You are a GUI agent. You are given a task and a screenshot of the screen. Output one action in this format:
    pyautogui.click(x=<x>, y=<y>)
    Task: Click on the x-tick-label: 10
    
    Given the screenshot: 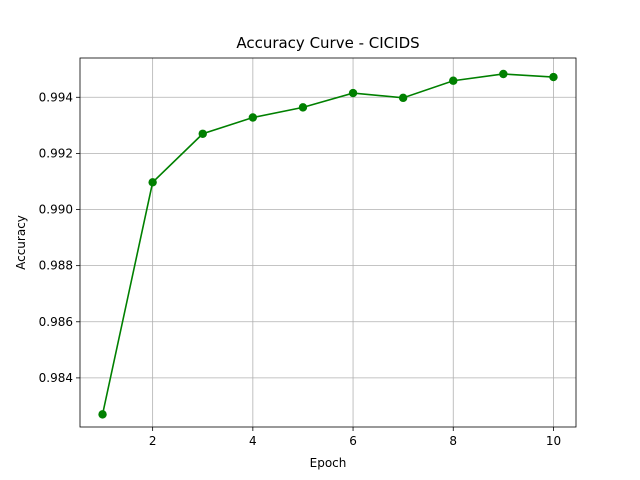 What is the action you would take?
    pyautogui.click(x=553, y=441)
    